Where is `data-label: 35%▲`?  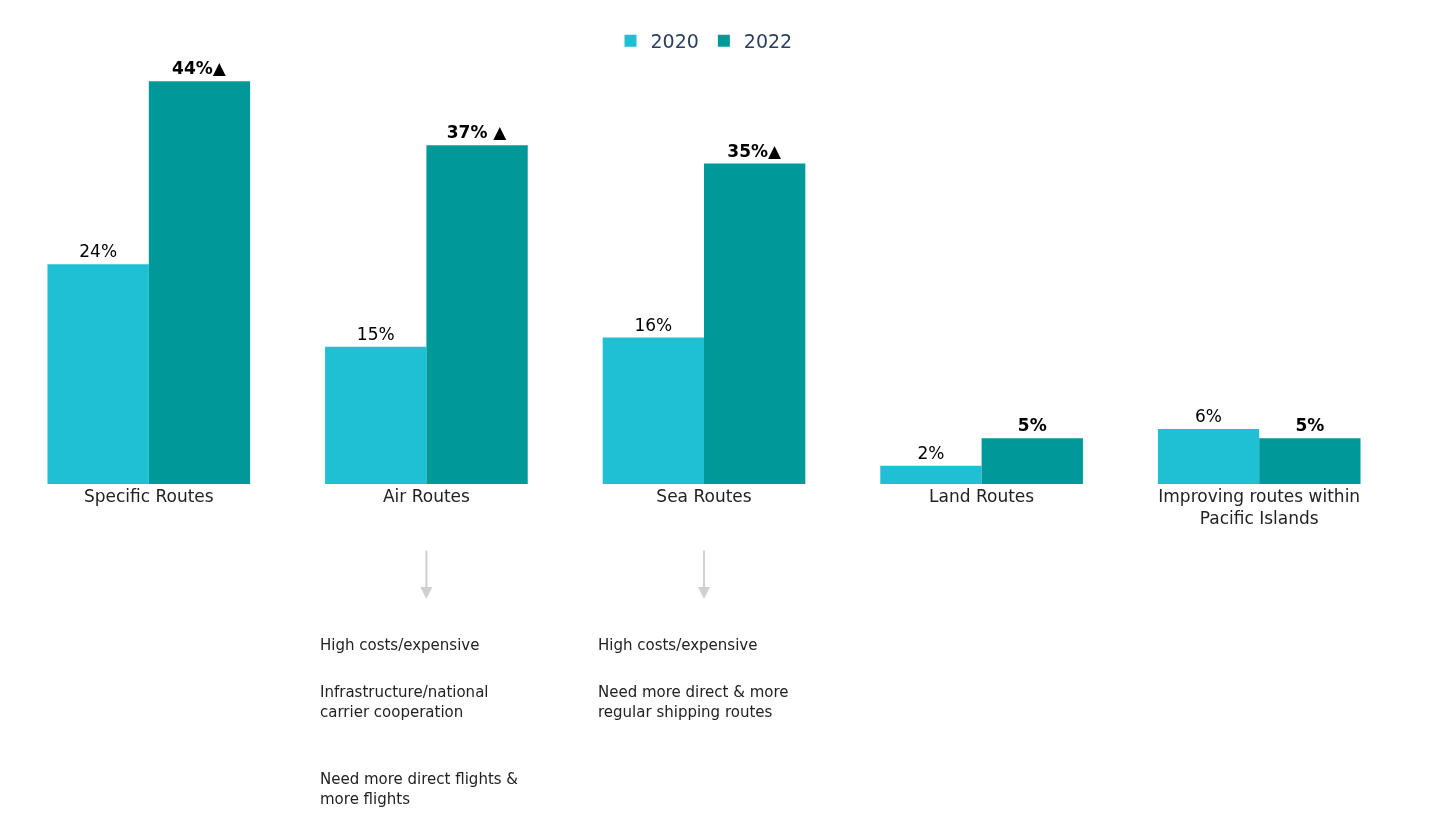 data-label: 35%▲ is located at coordinates (755, 150).